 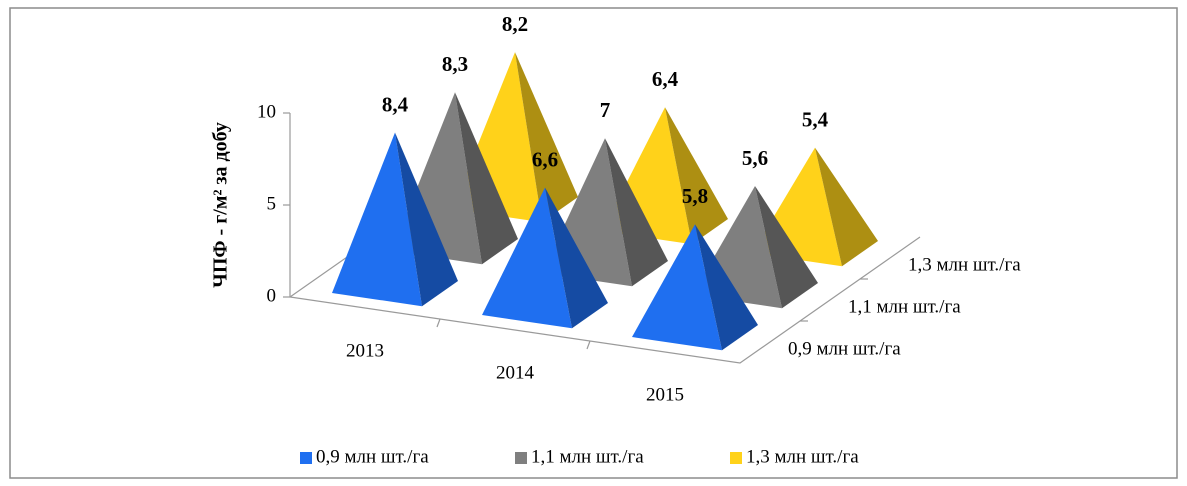 What do you see at coordinates (365, 350) in the screenshot?
I see `x-tick-label: 2013` at bounding box center [365, 350].